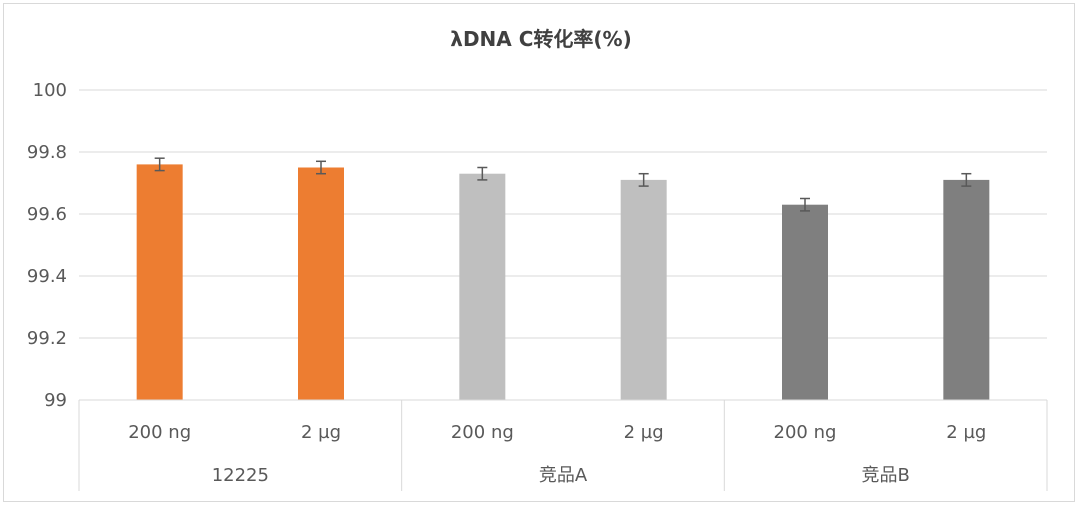  Describe the element at coordinates (50, 90) in the screenshot. I see `y-tick-label: 100` at that location.